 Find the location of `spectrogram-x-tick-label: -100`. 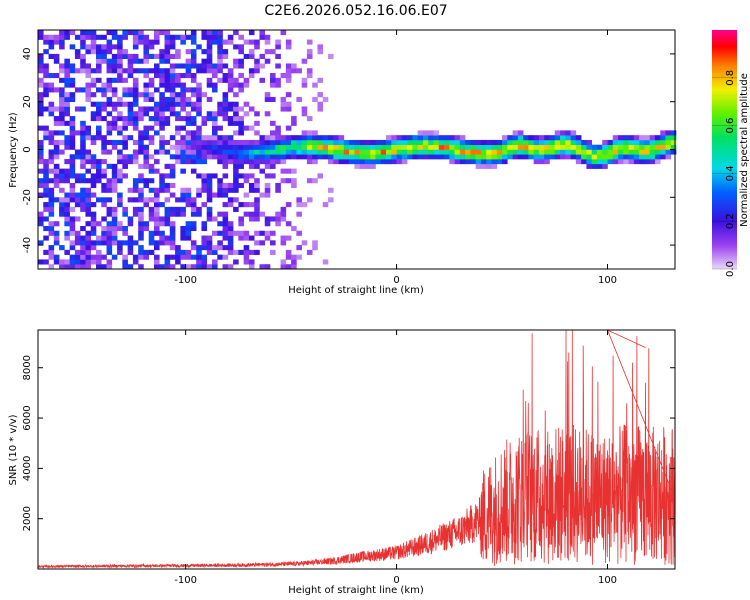

spectrogram-x-tick-label: -100 is located at coordinates (185, 280).